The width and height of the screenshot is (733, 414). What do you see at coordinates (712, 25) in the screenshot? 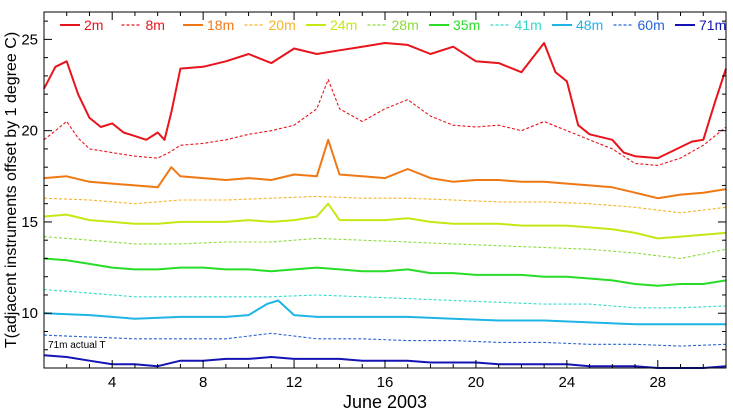
I see `legend-label-71m: 71m` at bounding box center [712, 25].